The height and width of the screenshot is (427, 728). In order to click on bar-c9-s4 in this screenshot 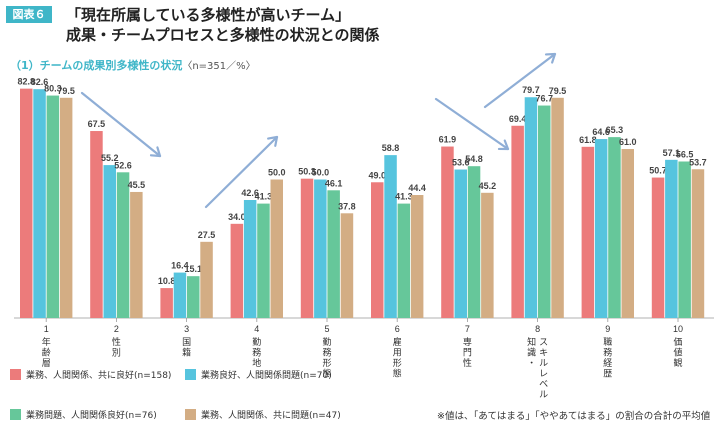, I will do `click(627, 233)`.